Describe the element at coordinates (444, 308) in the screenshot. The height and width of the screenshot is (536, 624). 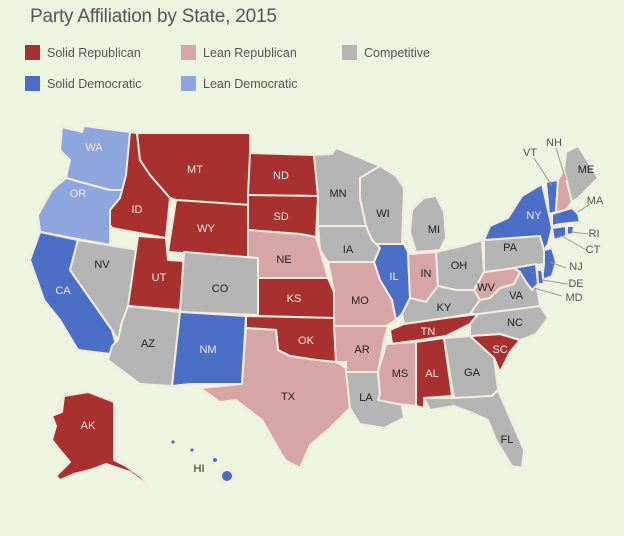
I see `label-ky: KY` at that location.